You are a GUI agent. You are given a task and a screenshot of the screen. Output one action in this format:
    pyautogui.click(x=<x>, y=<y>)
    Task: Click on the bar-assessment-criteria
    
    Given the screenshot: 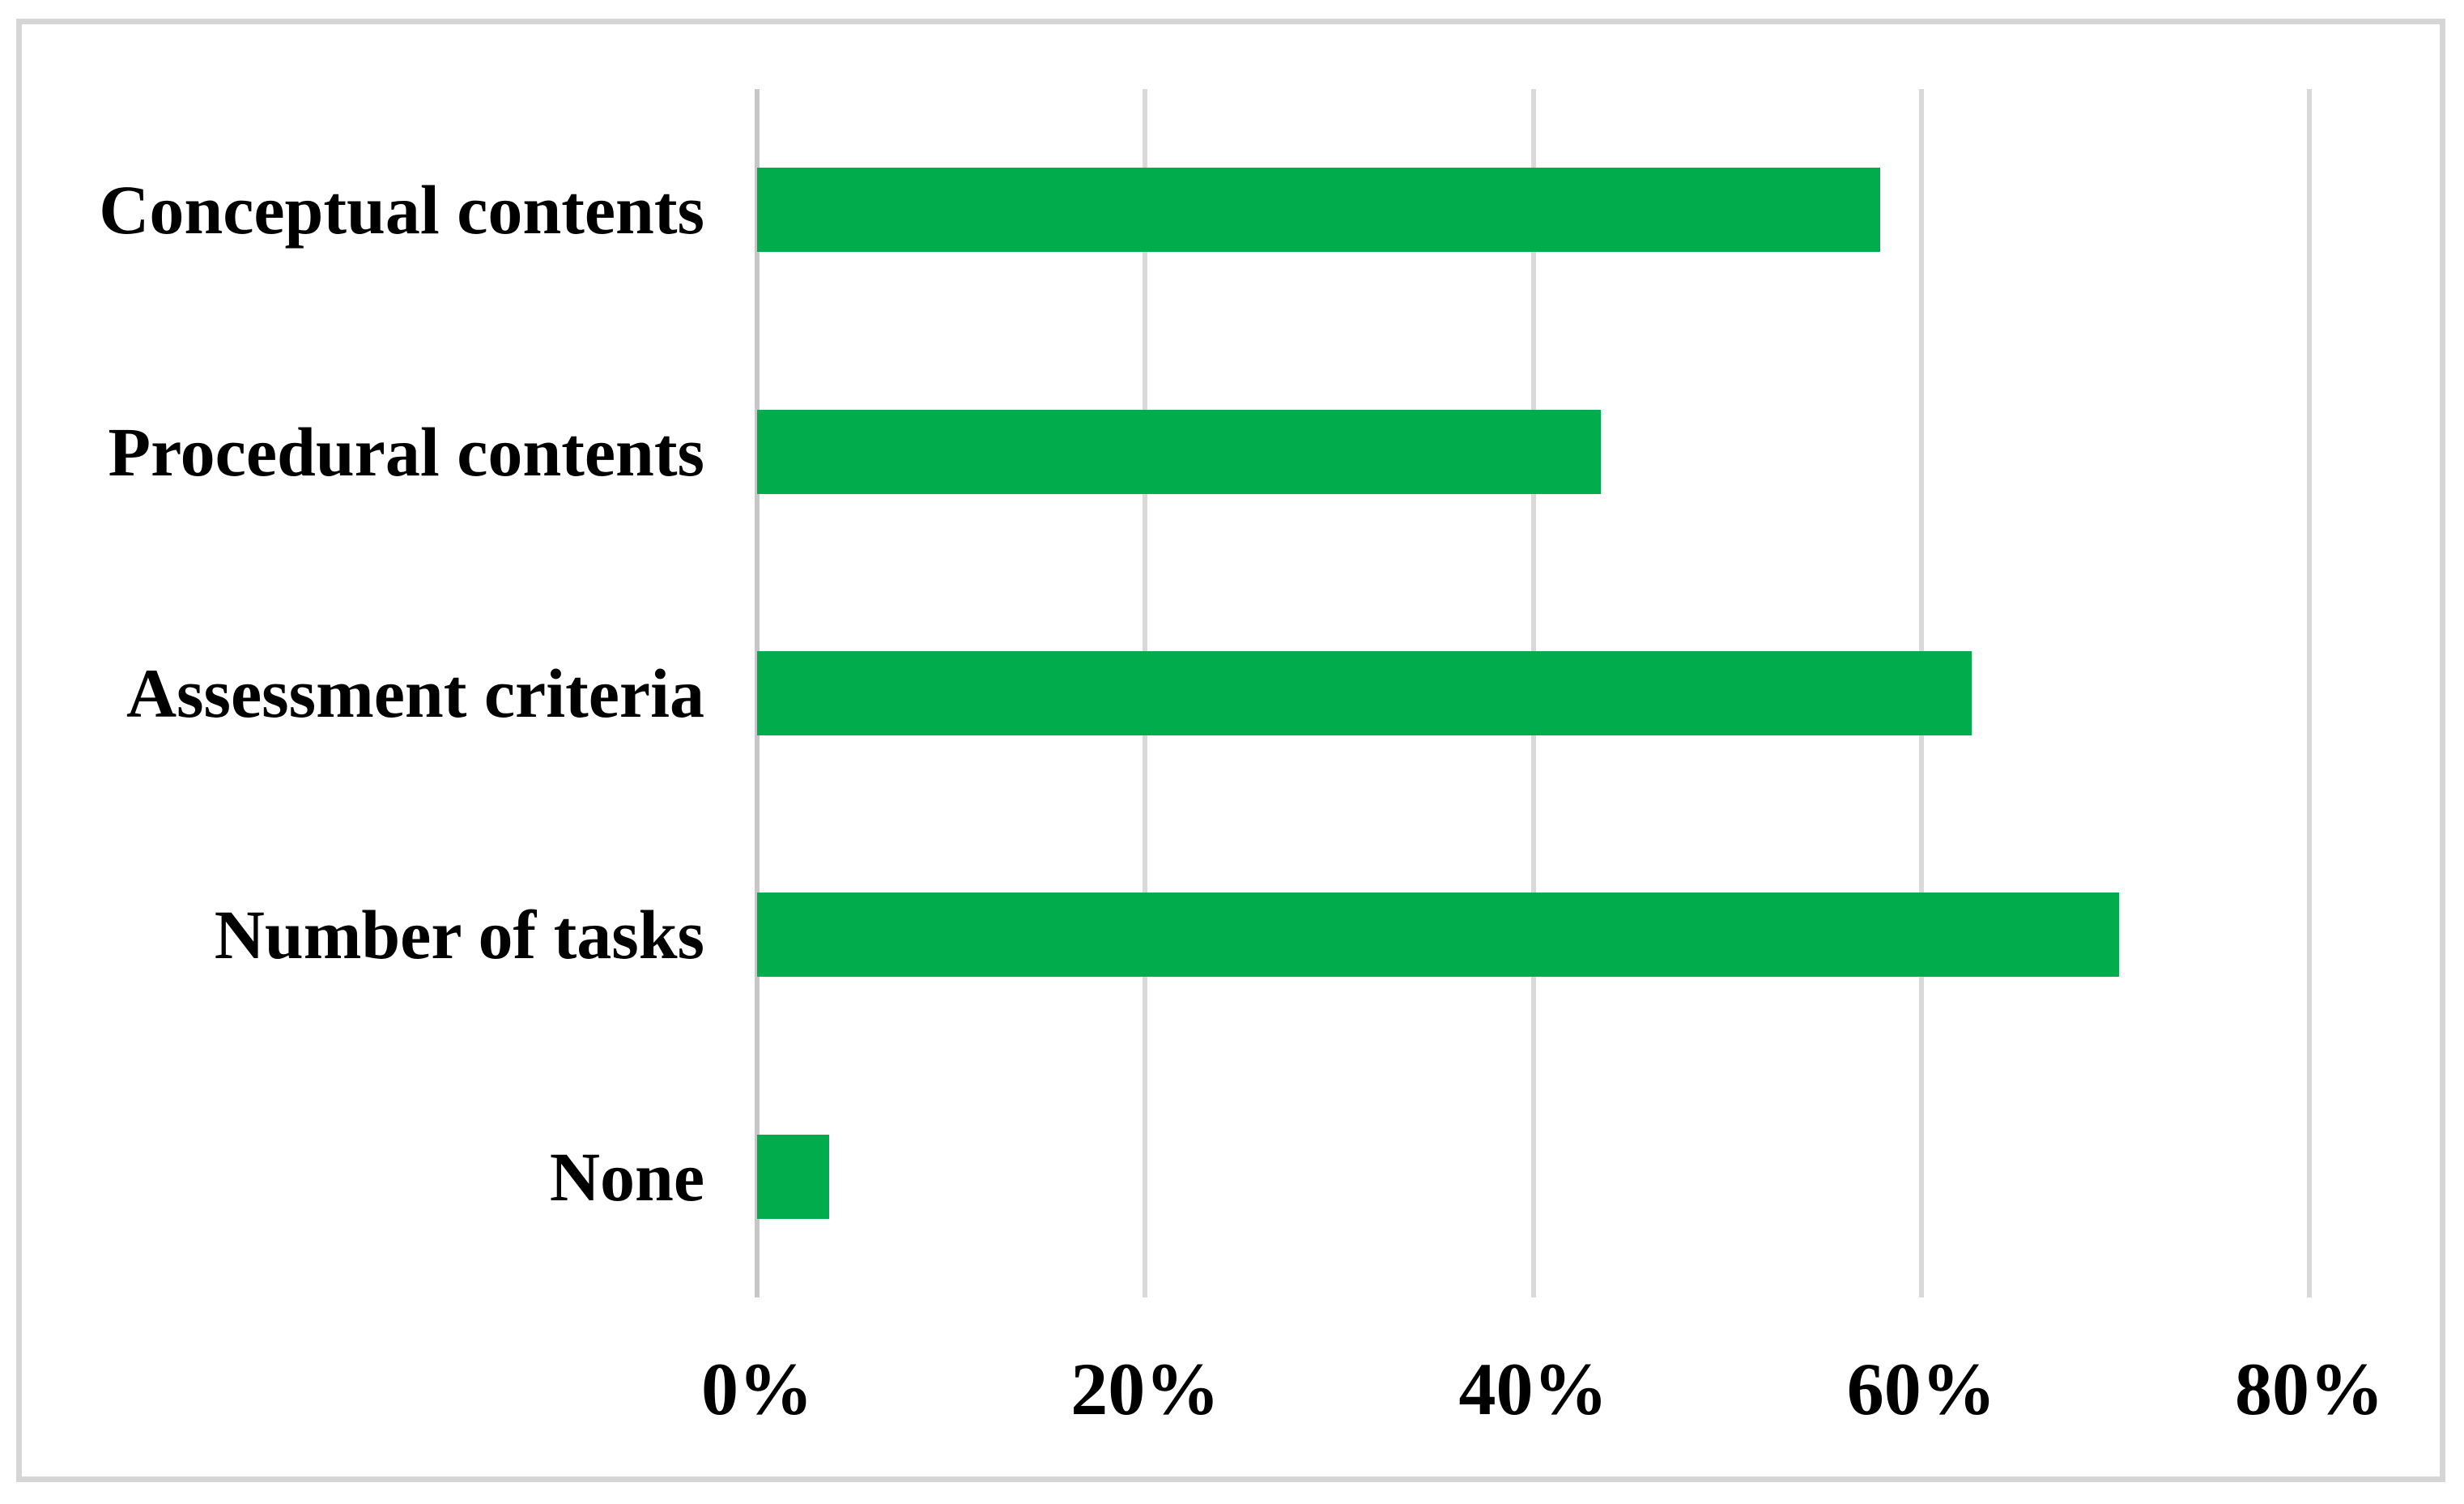 What is the action you would take?
    pyautogui.click(x=1364, y=693)
    